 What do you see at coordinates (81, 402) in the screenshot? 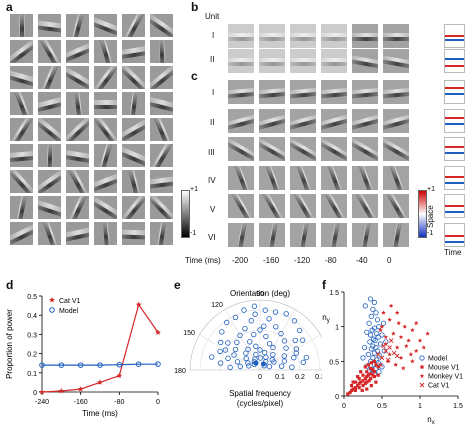
I see `x-tick-label: -160` at bounding box center [81, 402].